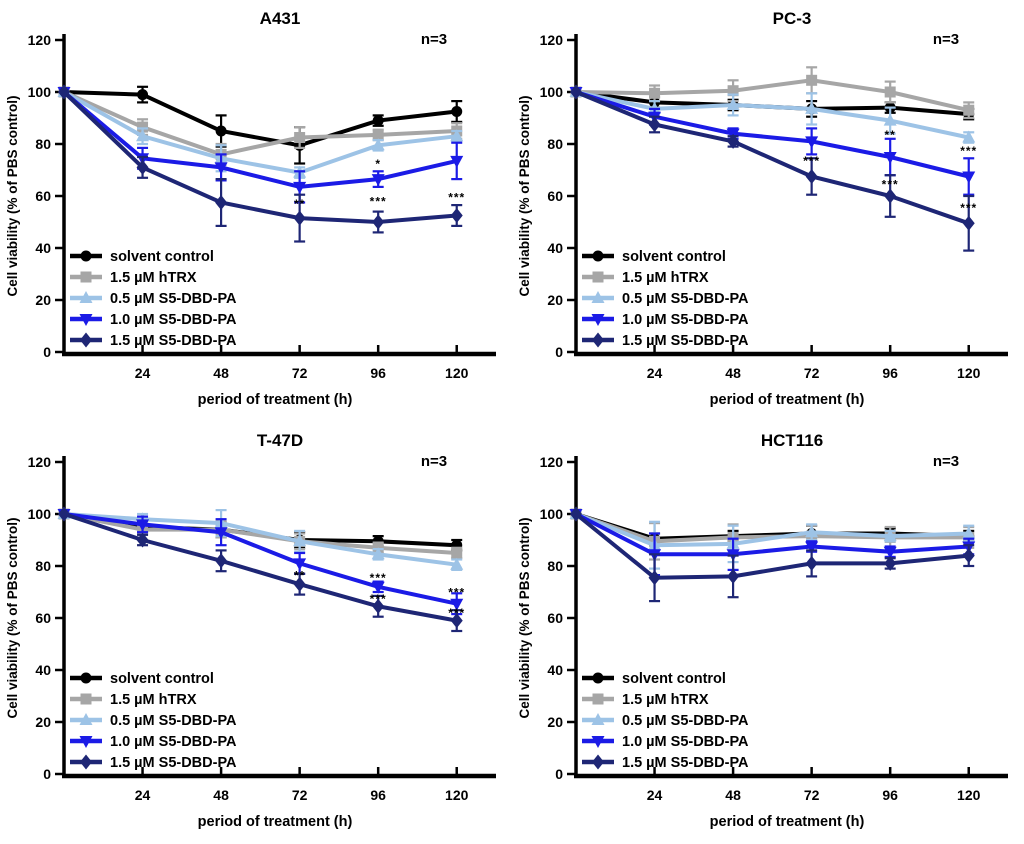 This screenshot has width=1024, height=844. I want to click on x-tick-label: 24, so click(655, 373).